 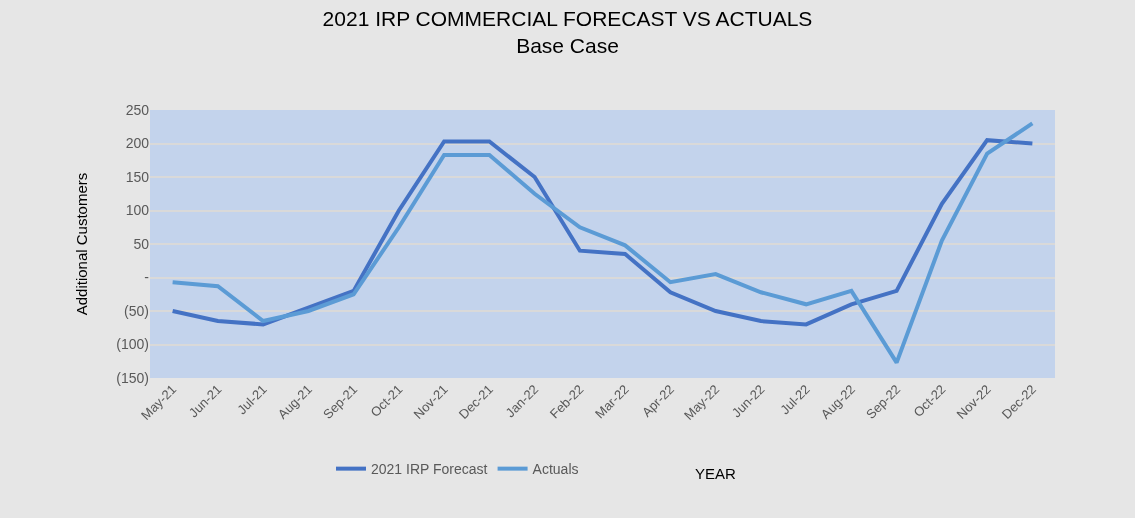 I want to click on y-tick-label: 200, so click(x=137, y=143).